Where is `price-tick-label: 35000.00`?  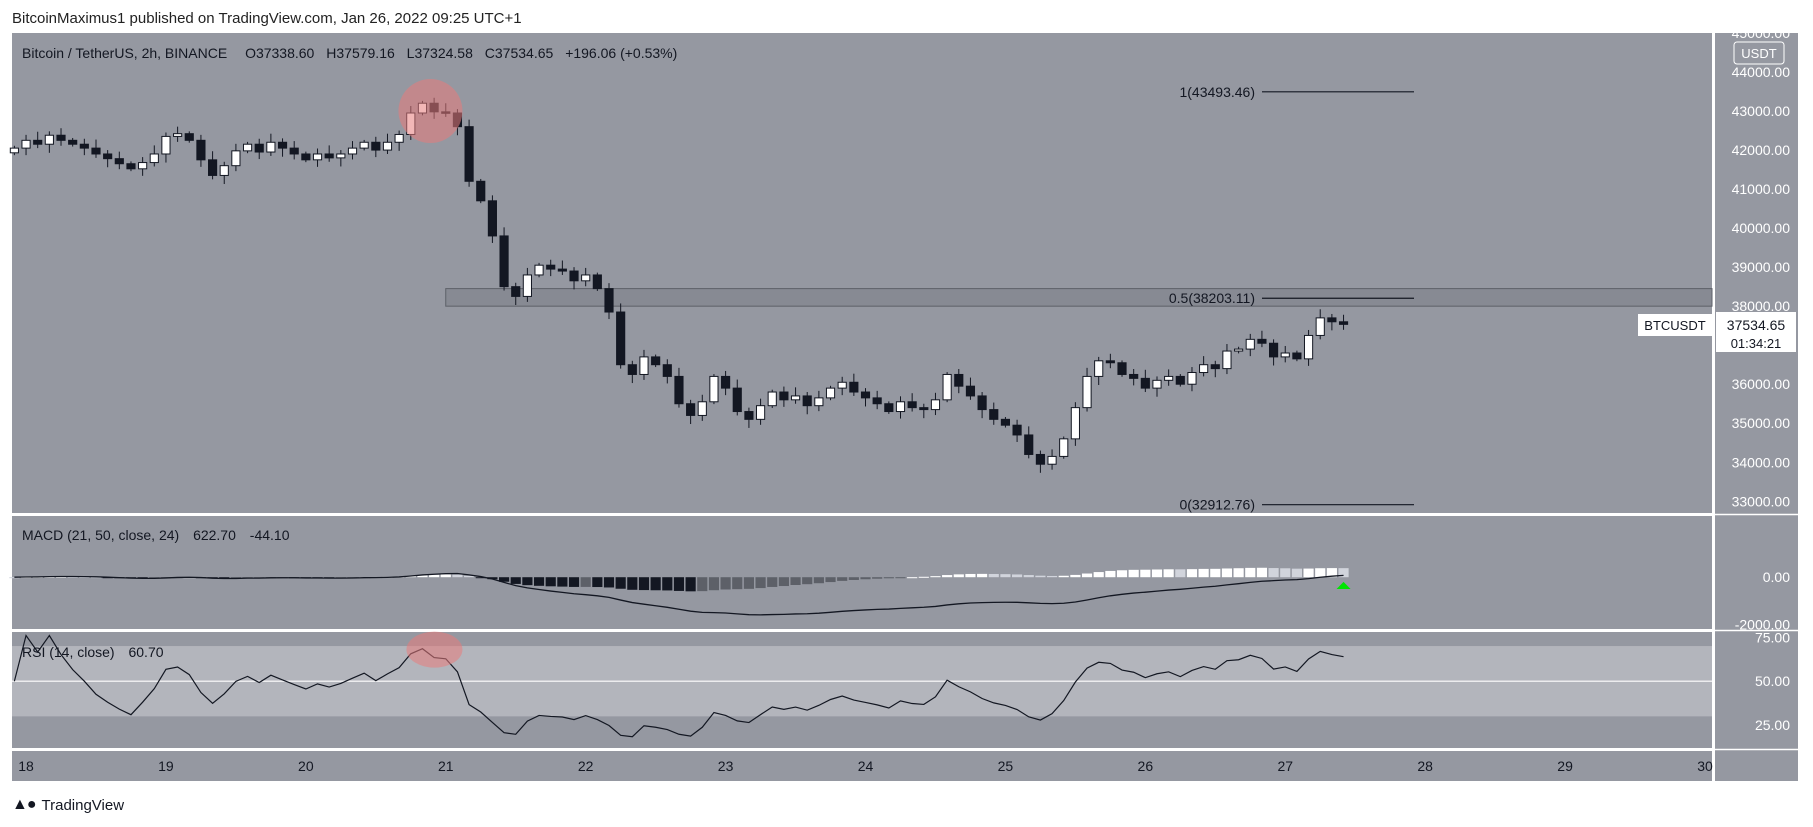
price-tick-label: 35000.00 is located at coordinates (1761, 423).